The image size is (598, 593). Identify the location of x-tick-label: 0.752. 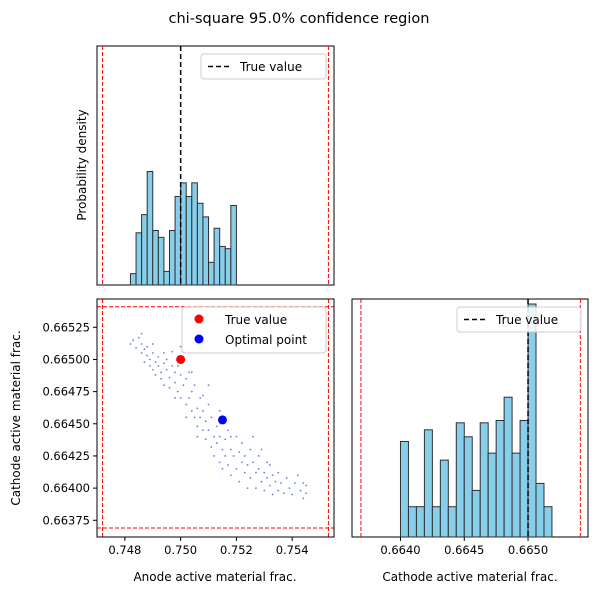
(236, 550).